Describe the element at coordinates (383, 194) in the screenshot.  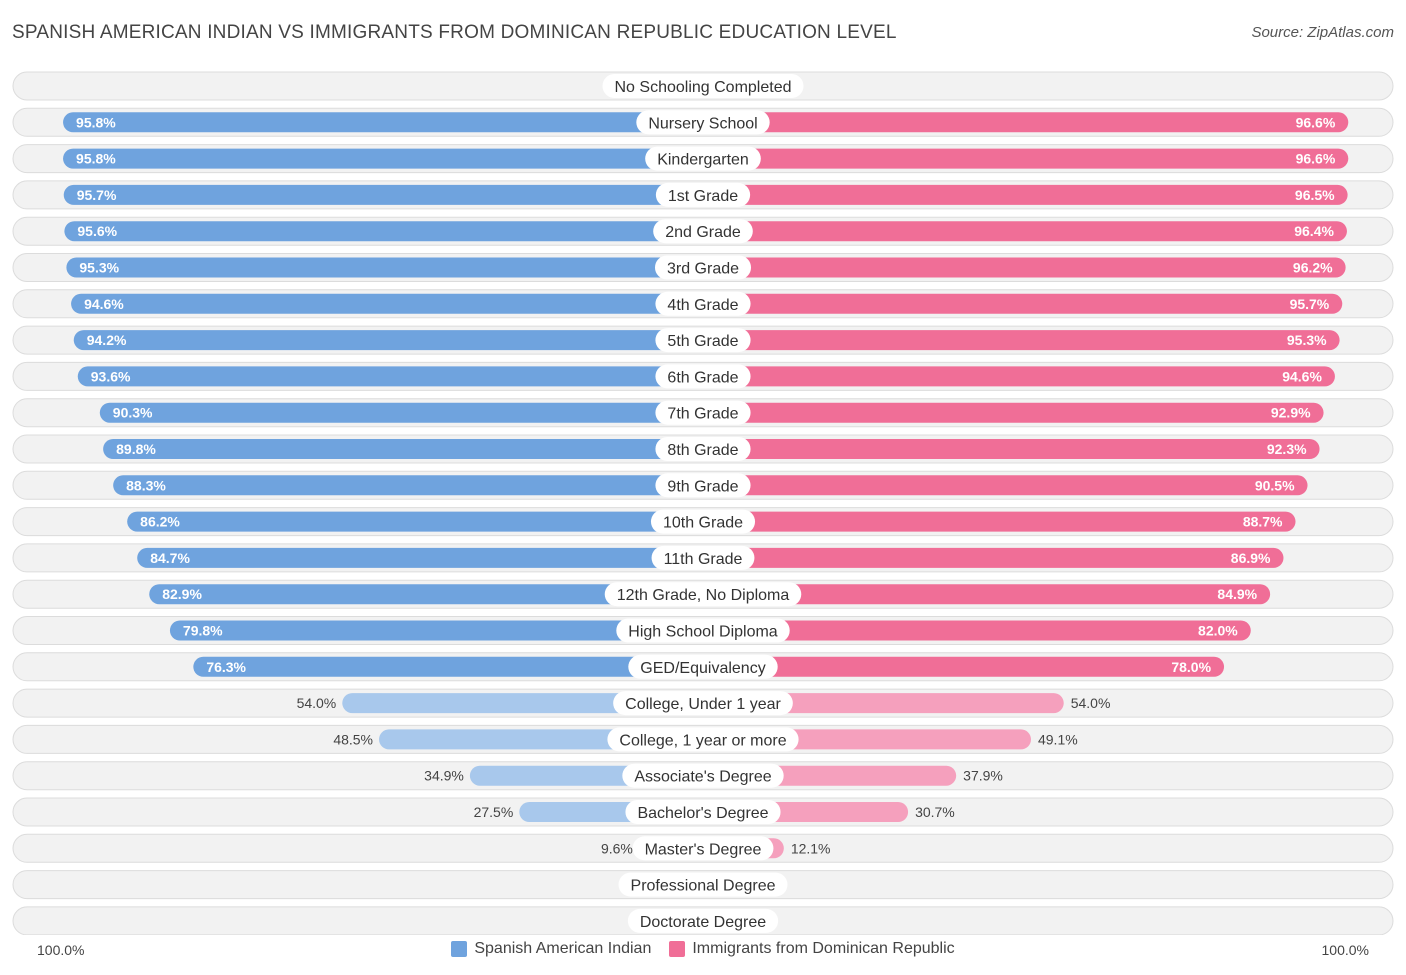
I see `bar-left-1st-grade` at that location.